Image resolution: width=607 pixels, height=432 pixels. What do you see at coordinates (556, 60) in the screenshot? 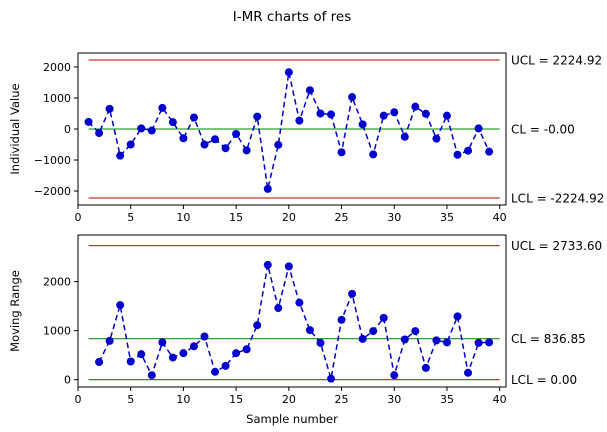
I see `ucl-line-label: UCL = 2224.92` at bounding box center [556, 60].